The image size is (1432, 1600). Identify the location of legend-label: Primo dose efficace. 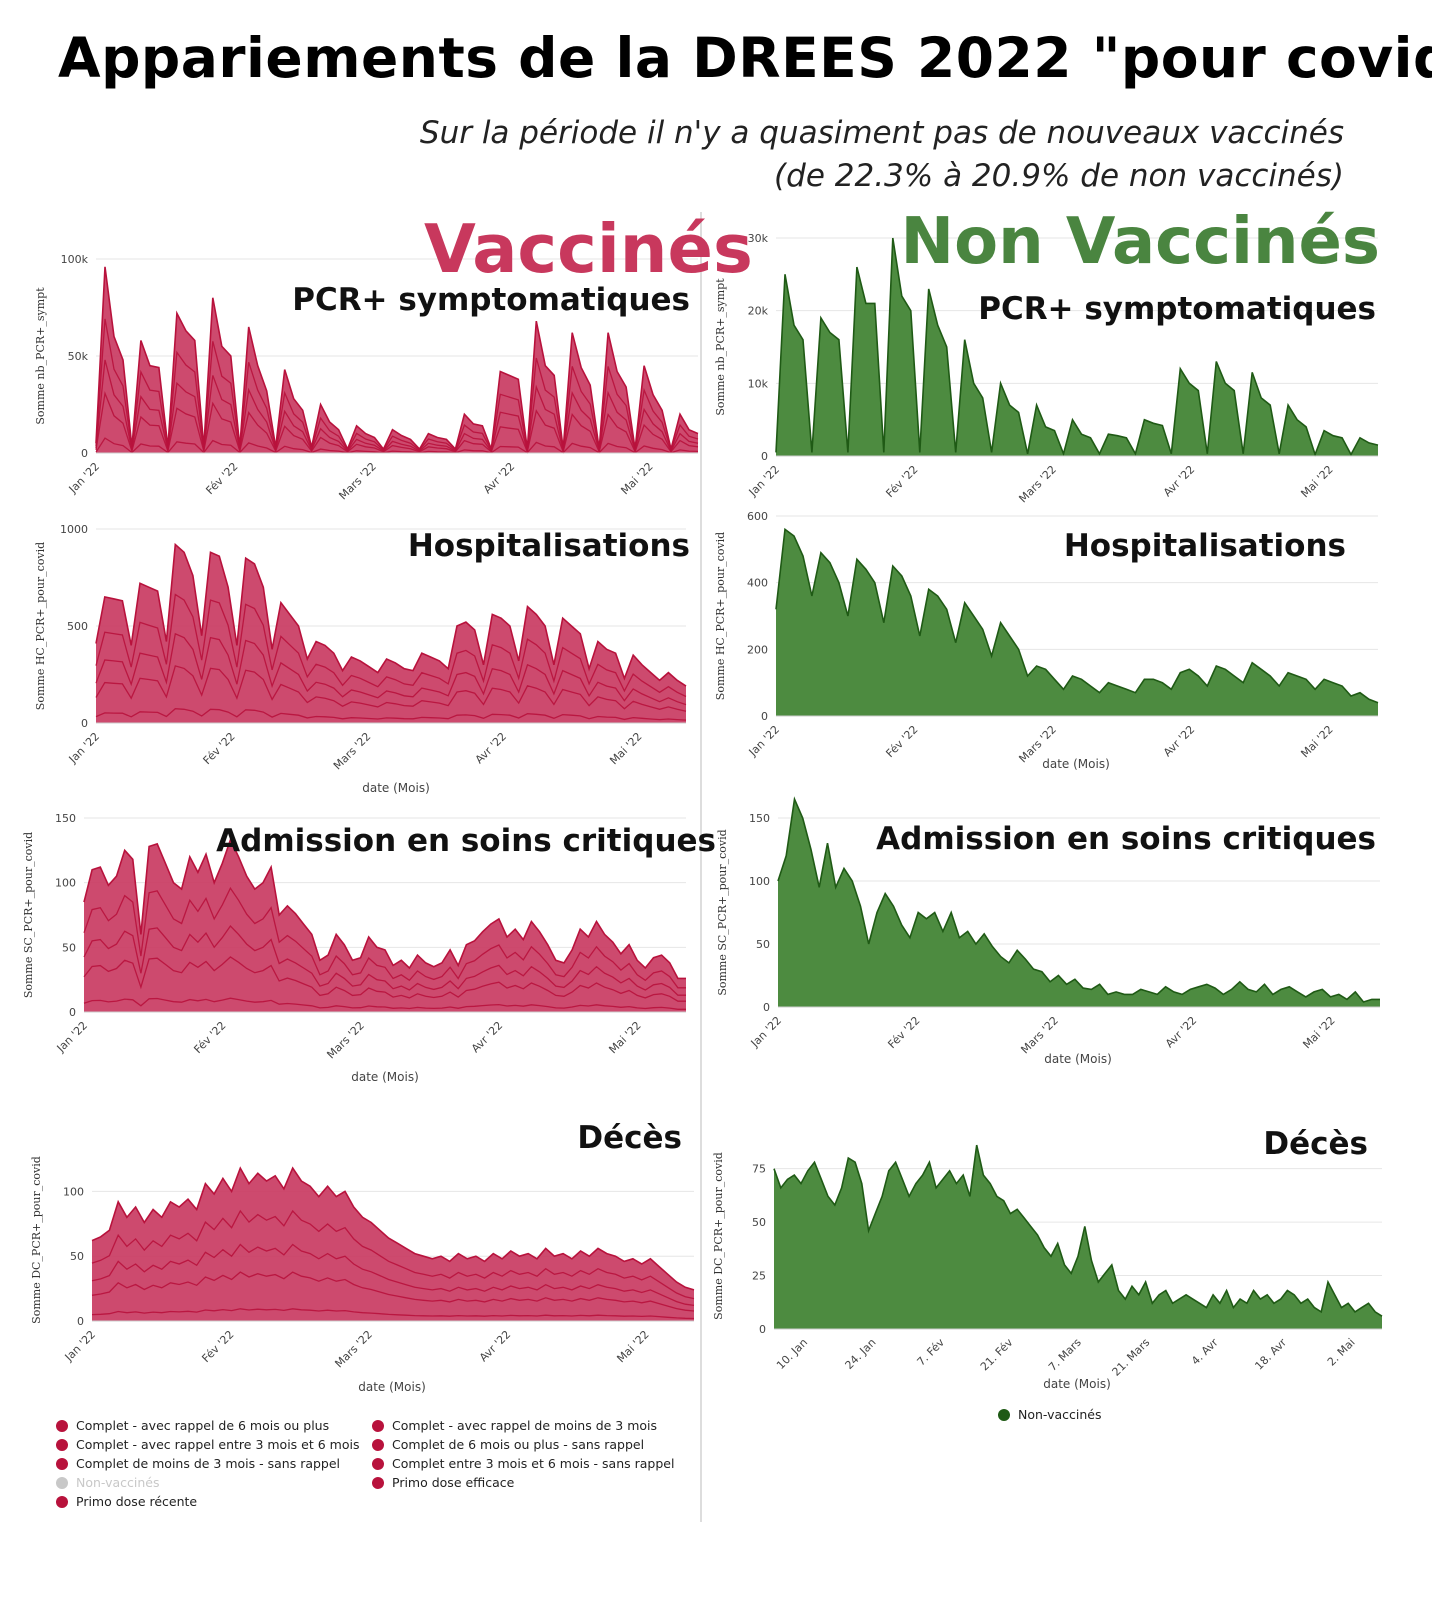
(453, 1482).